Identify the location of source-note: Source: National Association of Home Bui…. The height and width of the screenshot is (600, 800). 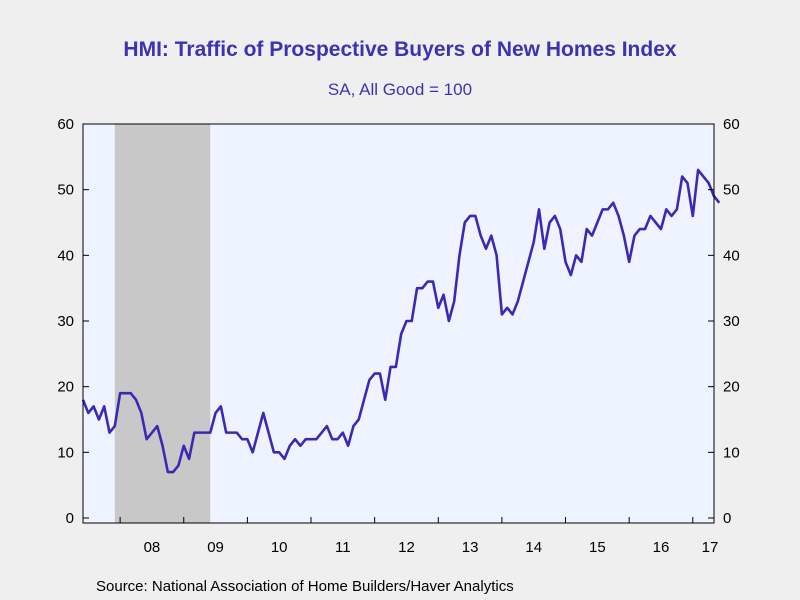
(305, 586).